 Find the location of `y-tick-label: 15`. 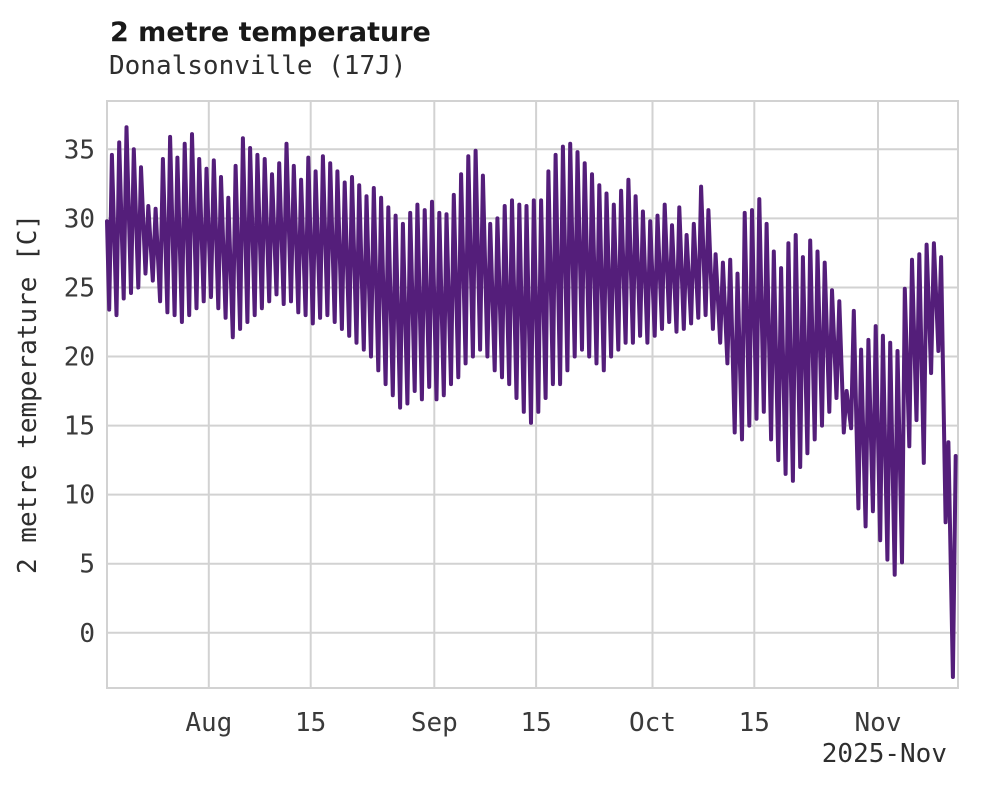

y-tick-label: 15 is located at coordinates (79, 427).